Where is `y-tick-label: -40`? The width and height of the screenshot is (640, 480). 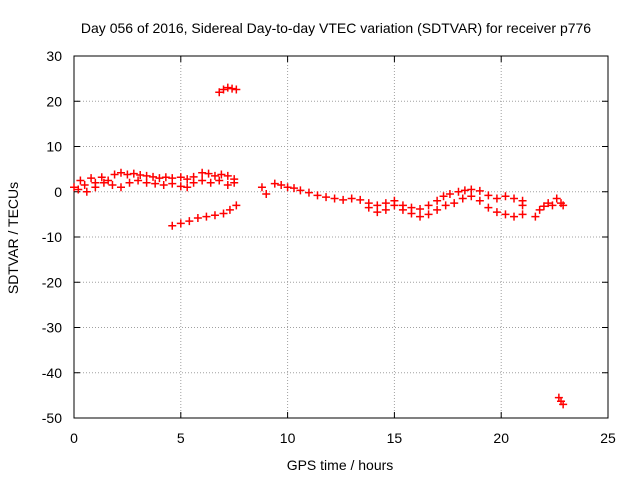 y-tick-label: -40 is located at coordinates (52, 373).